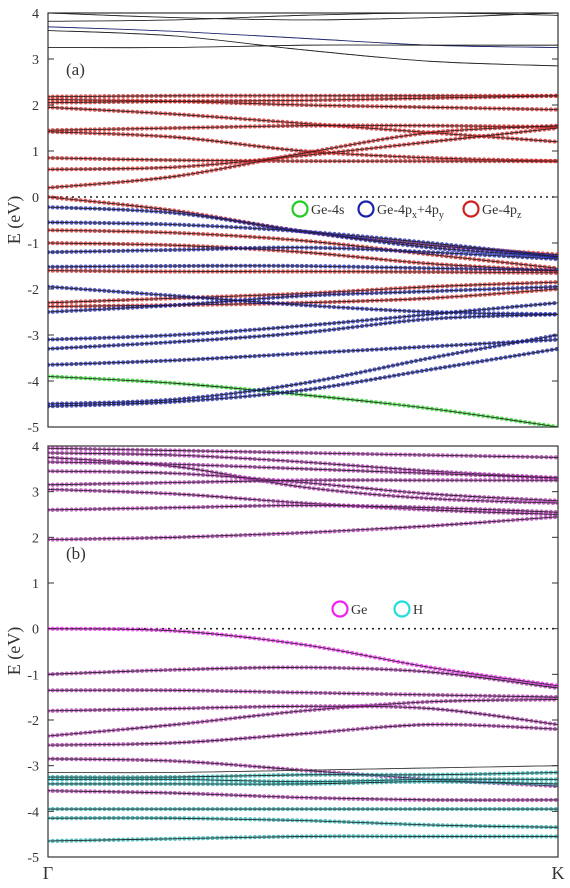  What do you see at coordinates (14, 651) in the screenshot?
I see `y-axis-label: E (eV)` at bounding box center [14, 651].